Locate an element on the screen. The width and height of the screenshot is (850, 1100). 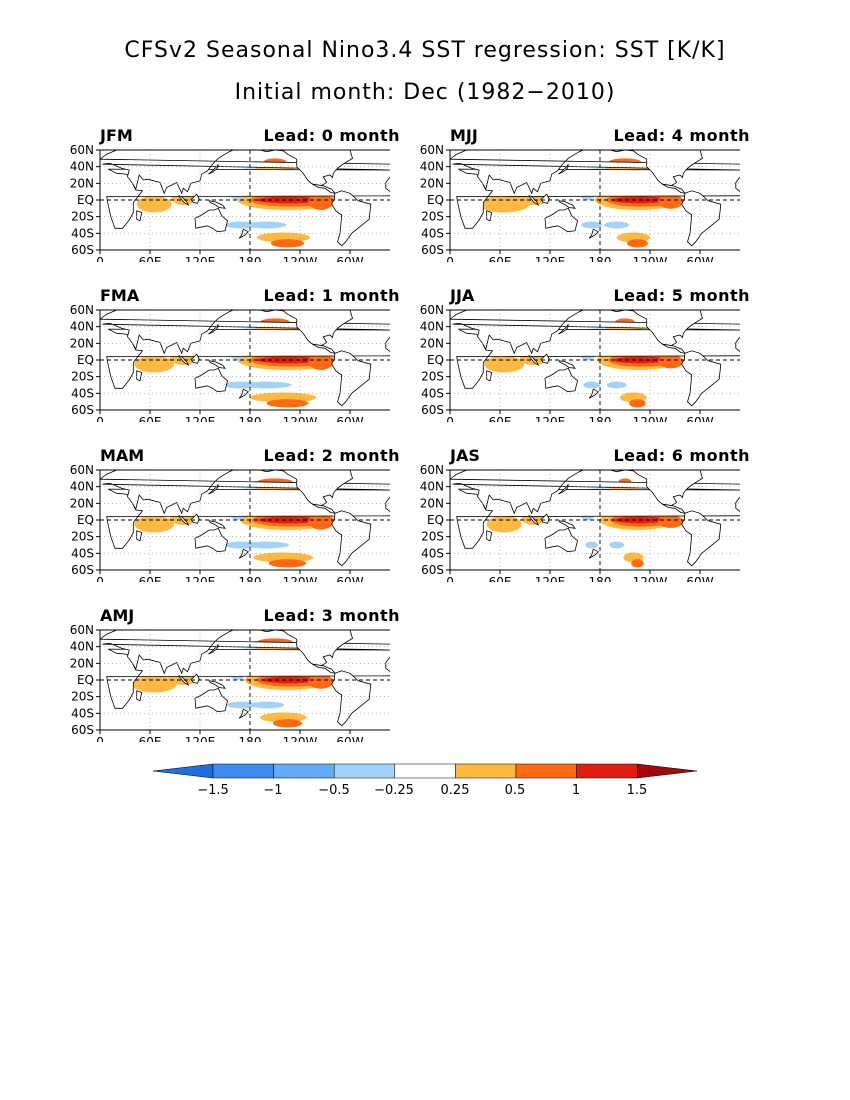
lat-tick-label: 60N is located at coordinates (432, 150).